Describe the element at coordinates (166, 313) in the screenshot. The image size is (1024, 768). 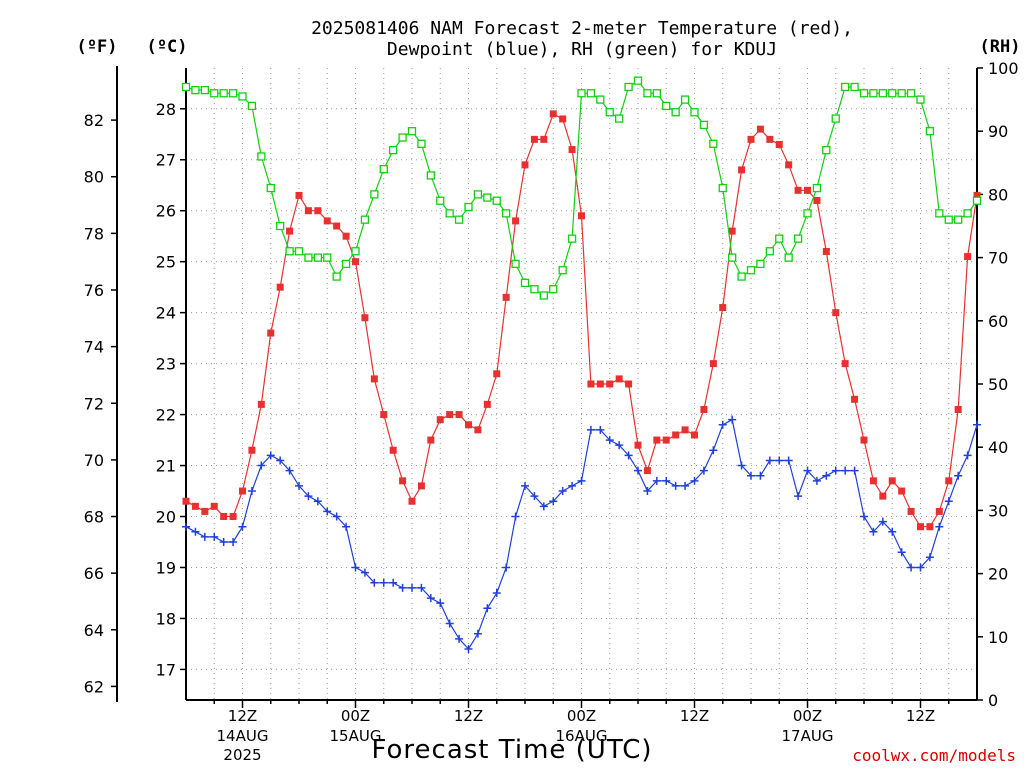
I see `celsius-tick-label: 24` at that location.